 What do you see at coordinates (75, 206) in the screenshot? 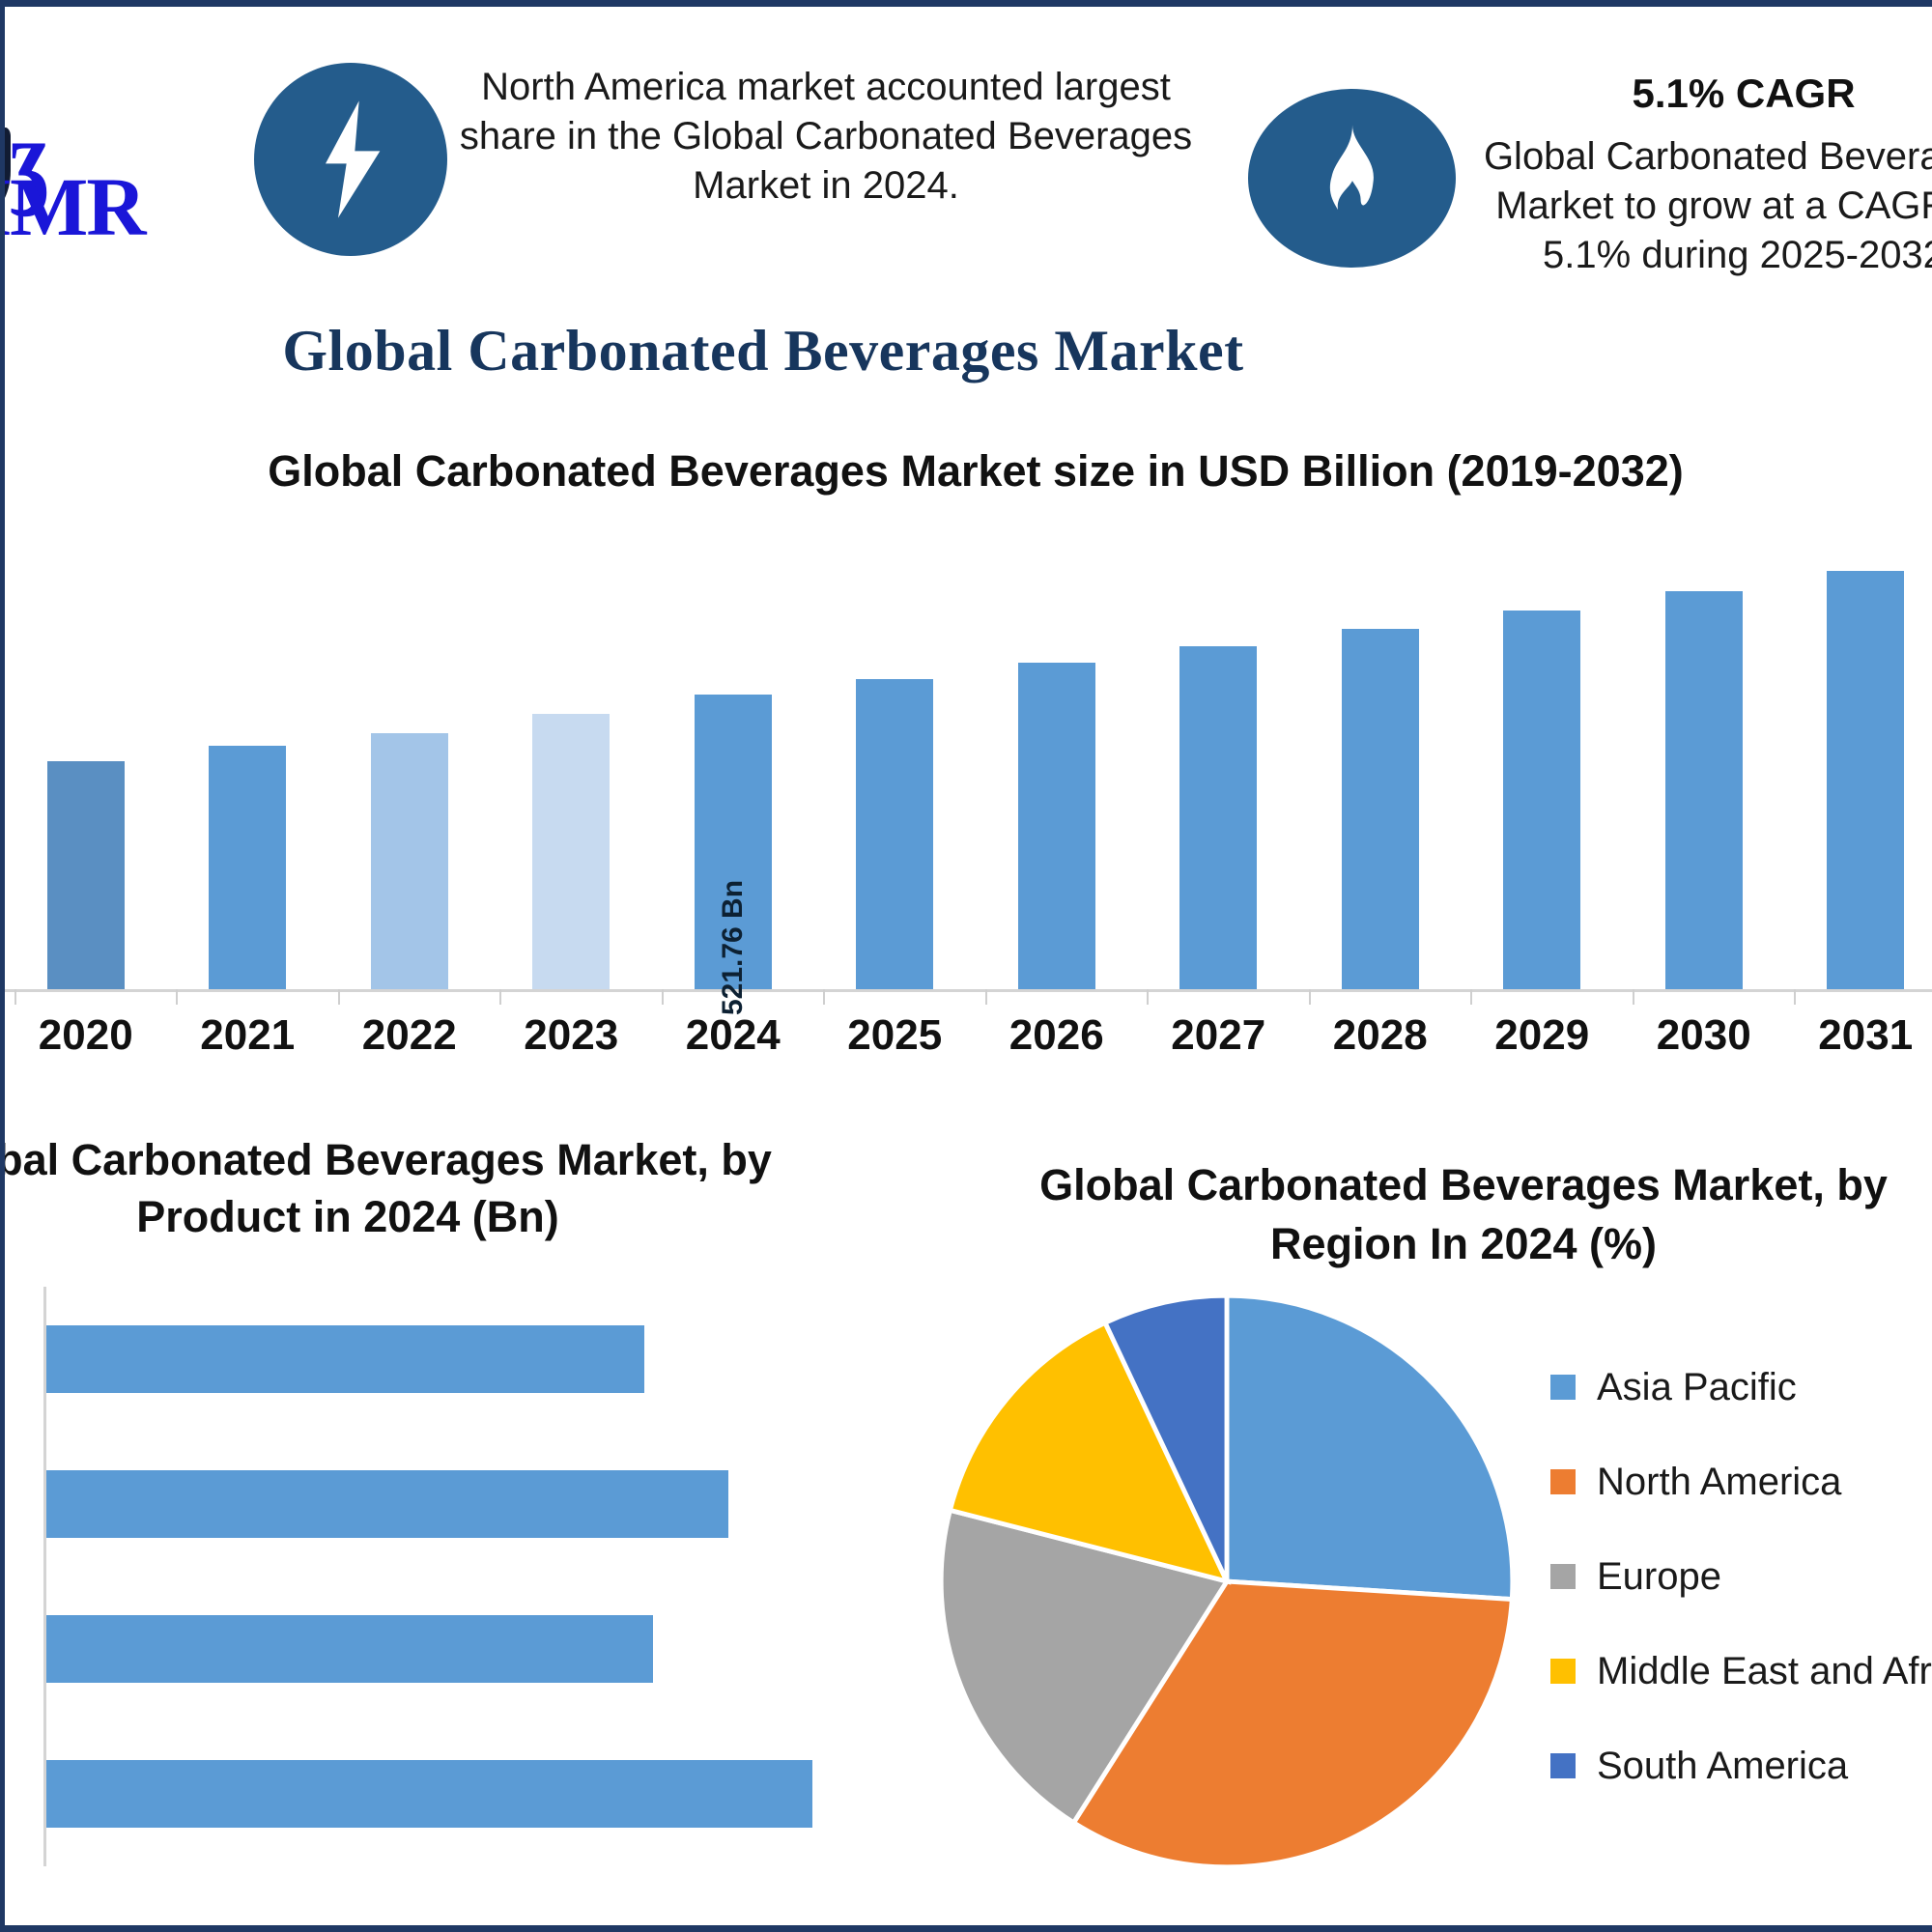
I see `logo-text: MMR` at bounding box center [75, 206].